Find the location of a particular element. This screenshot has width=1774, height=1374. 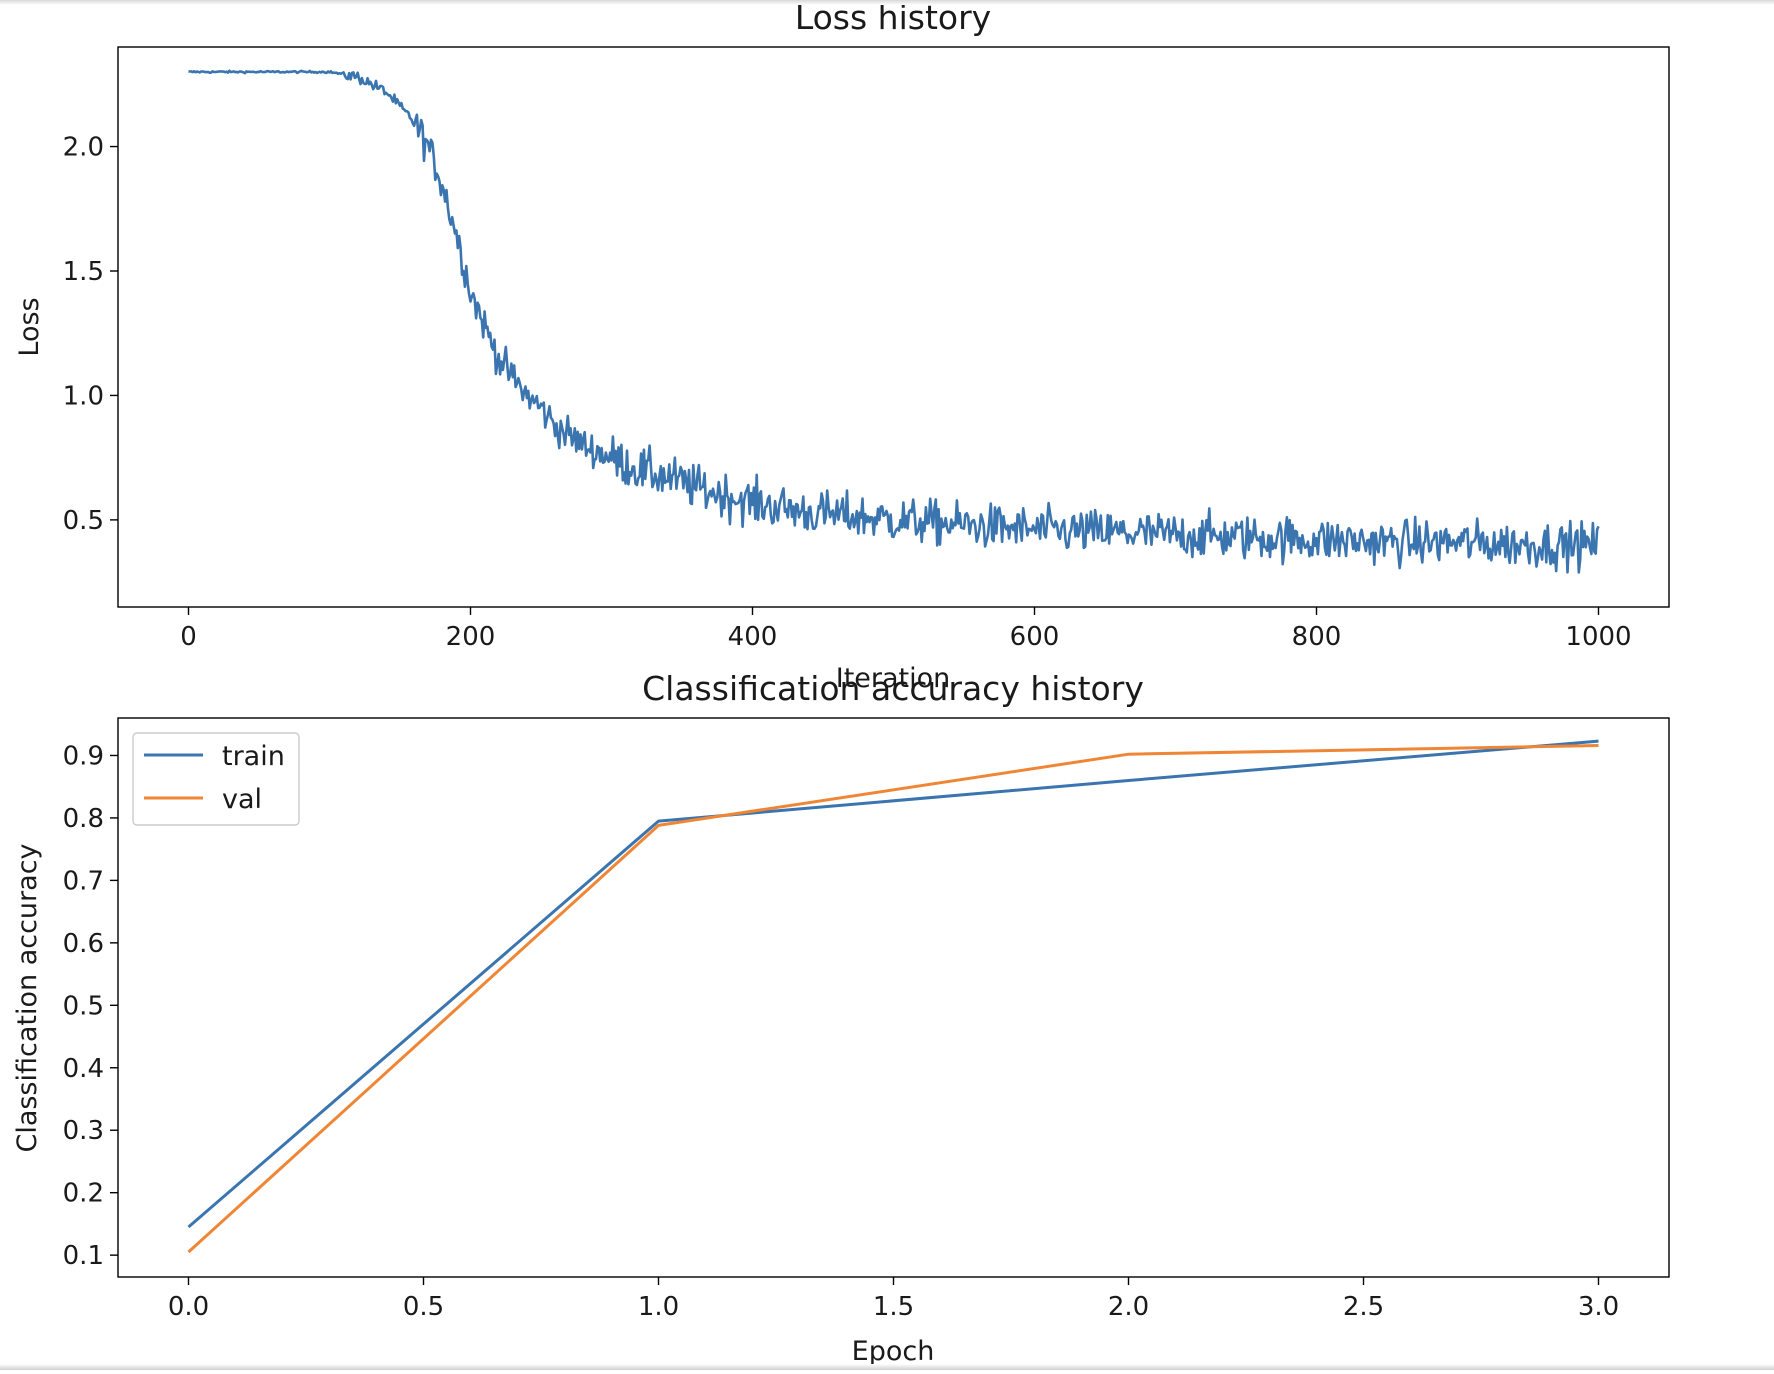

y-tick-label: 2.0 is located at coordinates (83, 148).